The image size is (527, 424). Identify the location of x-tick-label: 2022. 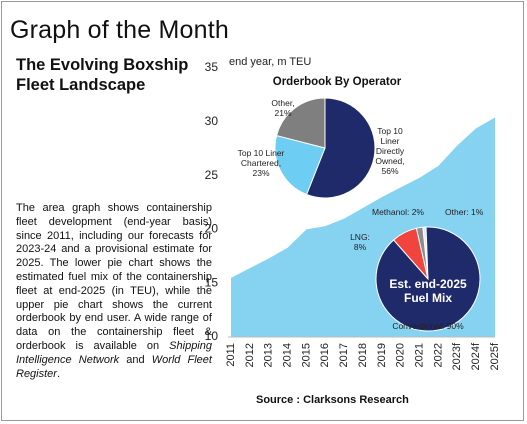
(438, 355).